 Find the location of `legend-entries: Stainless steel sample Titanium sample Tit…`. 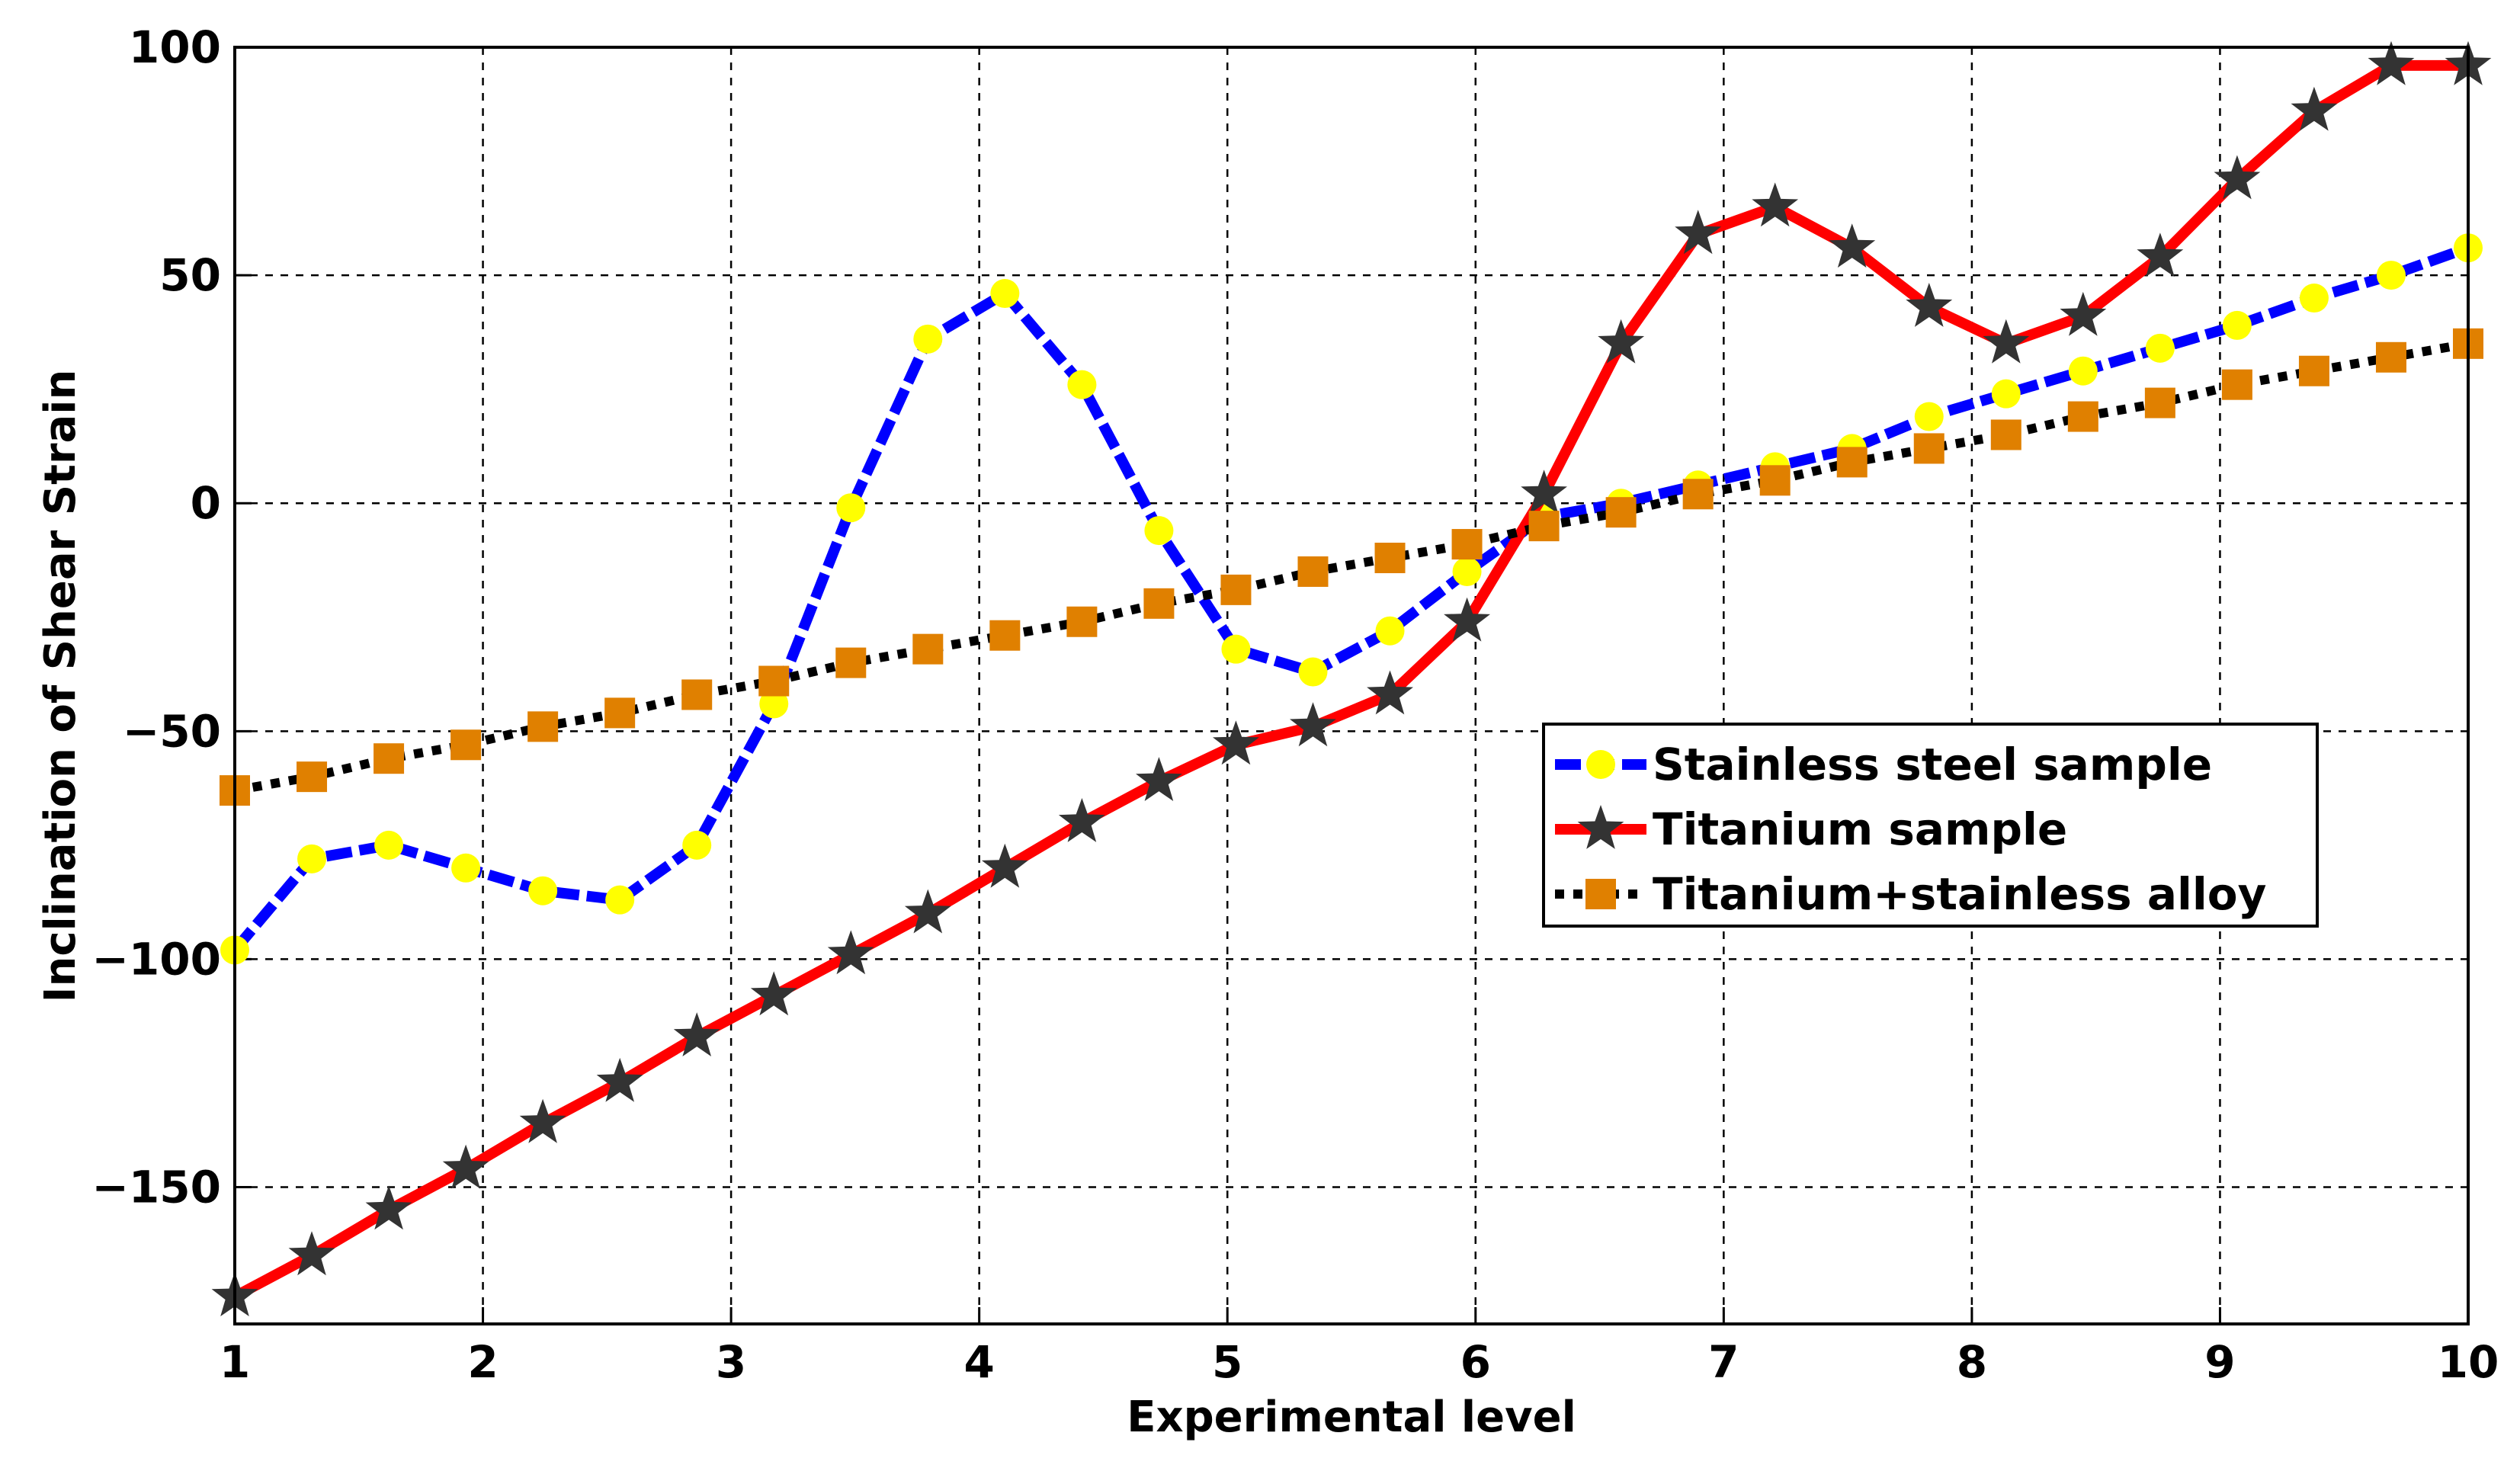

legend-entries: Stainless steel sample Titanium sample Tit… is located at coordinates (1910, 829).